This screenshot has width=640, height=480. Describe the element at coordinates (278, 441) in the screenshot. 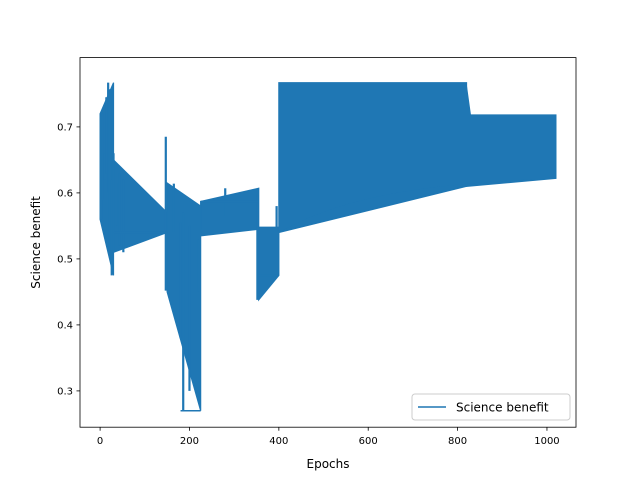

I see `x-tick-label: 400` at that location.